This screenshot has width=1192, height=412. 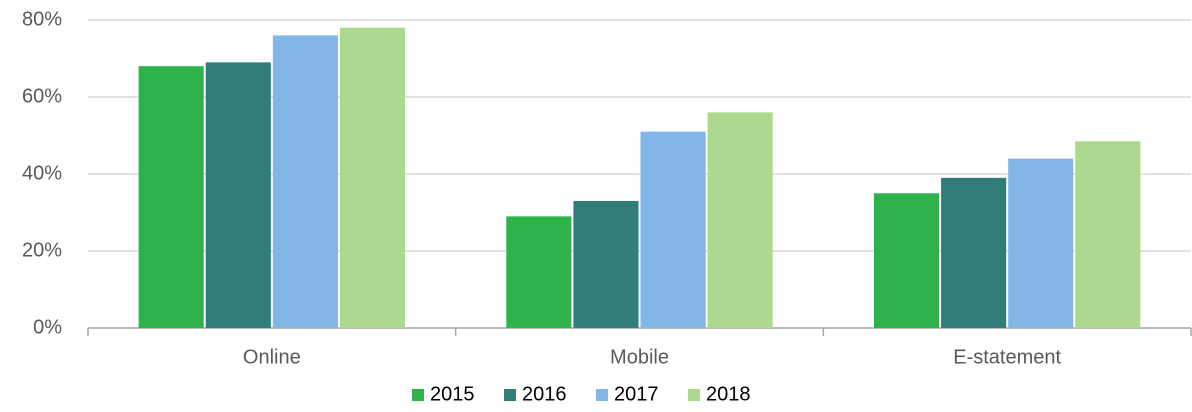 I want to click on y-tick-label: 40%, so click(x=42, y=173).